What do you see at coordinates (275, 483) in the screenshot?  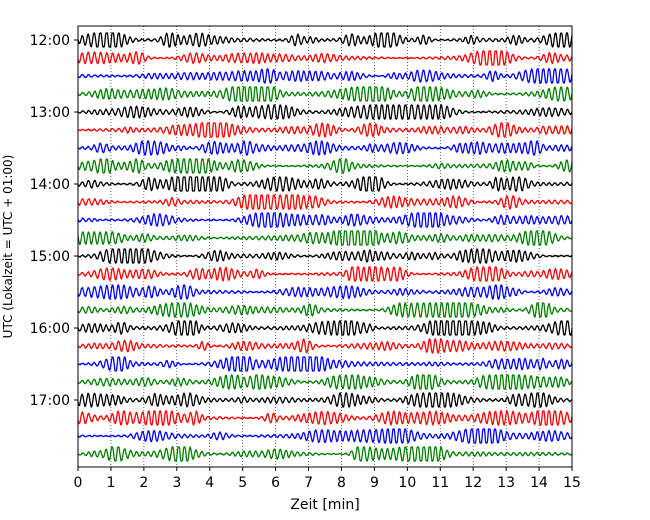 I see `x-tick-label: 6` at bounding box center [275, 483].